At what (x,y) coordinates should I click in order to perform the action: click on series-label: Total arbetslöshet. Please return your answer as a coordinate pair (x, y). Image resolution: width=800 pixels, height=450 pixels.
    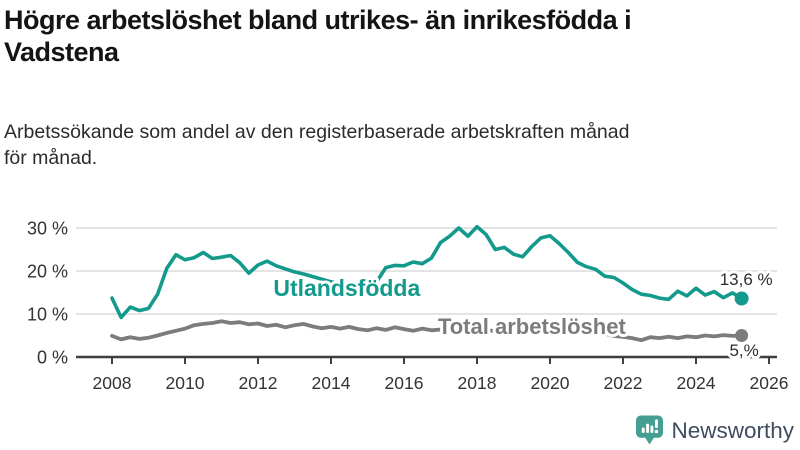
    Looking at the image, I should click on (532, 326).